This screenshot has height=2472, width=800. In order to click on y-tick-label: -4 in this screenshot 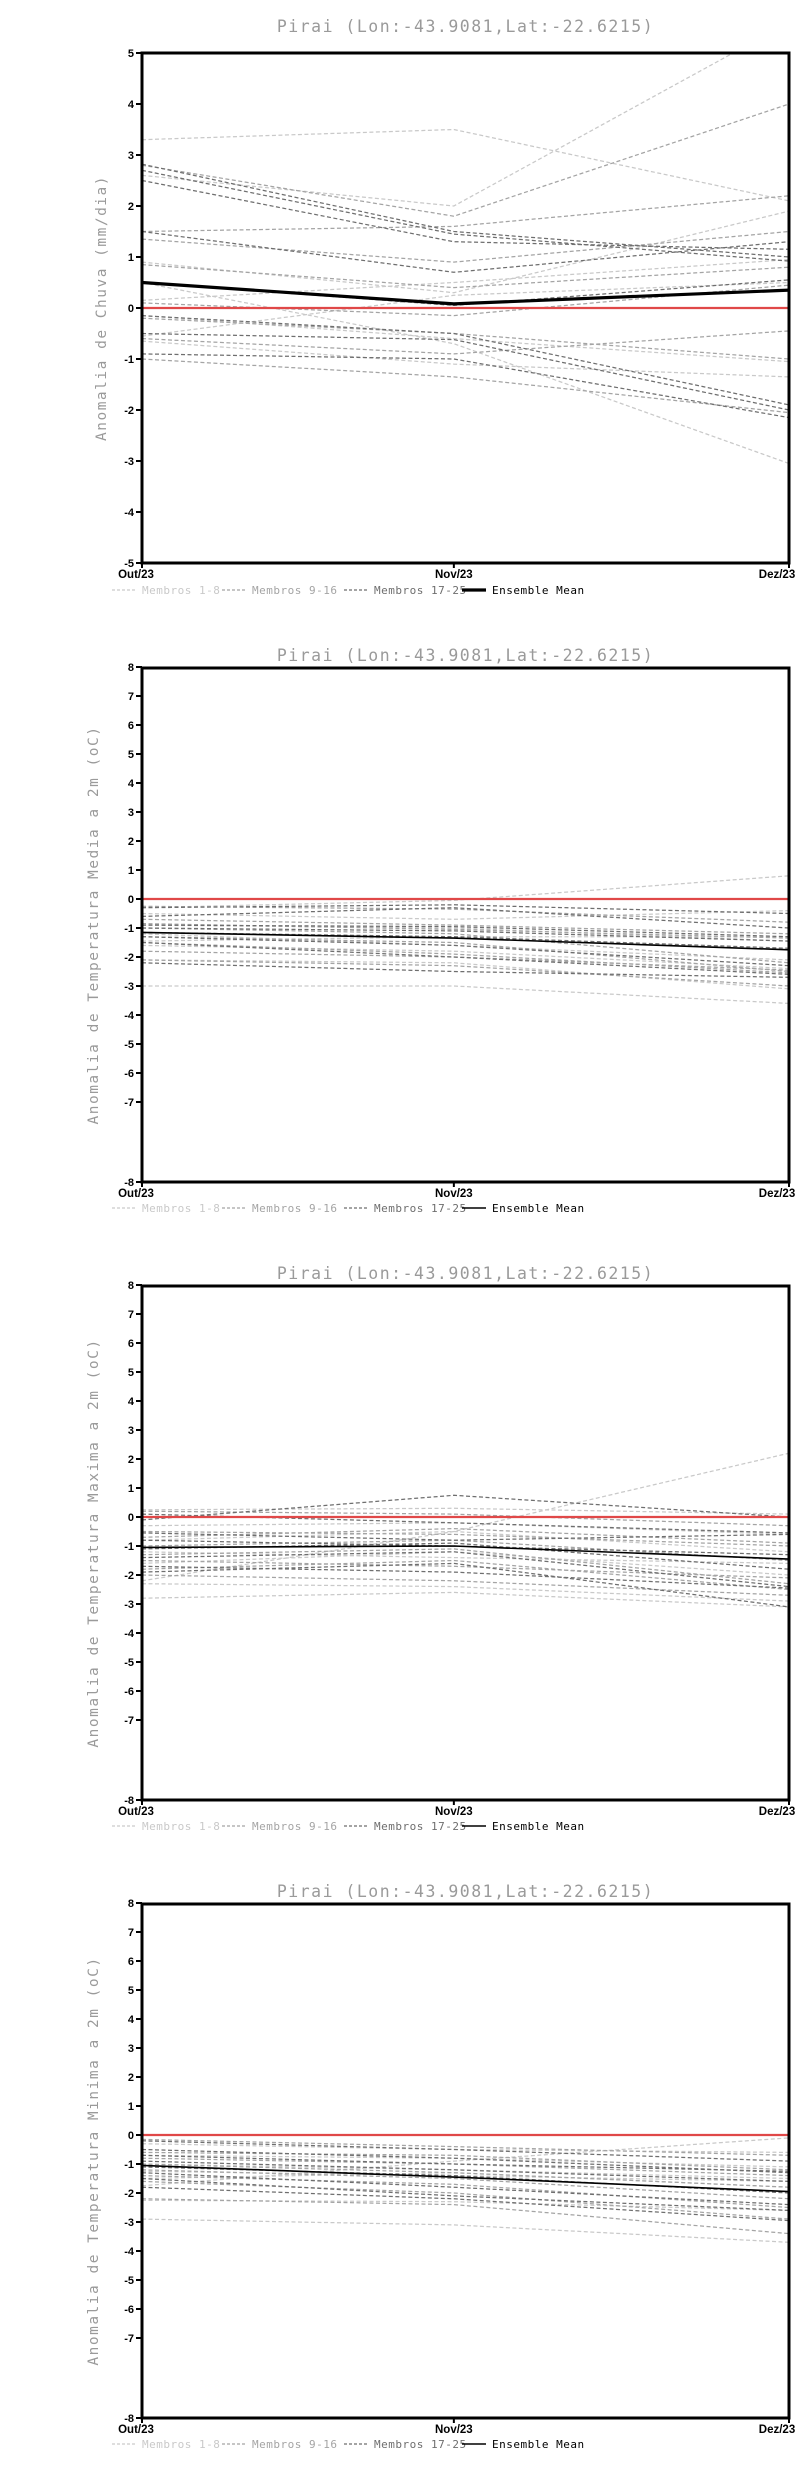, I will do `click(129, 513)`.